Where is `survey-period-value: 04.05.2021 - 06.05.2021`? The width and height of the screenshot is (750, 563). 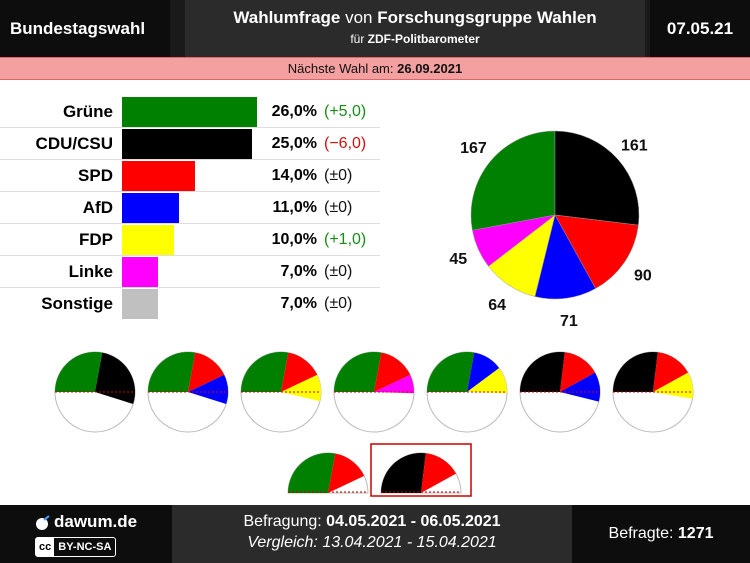 survey-period-value: 04.05.2021 - 06.05.2021 is located at coordinates (413, 521).